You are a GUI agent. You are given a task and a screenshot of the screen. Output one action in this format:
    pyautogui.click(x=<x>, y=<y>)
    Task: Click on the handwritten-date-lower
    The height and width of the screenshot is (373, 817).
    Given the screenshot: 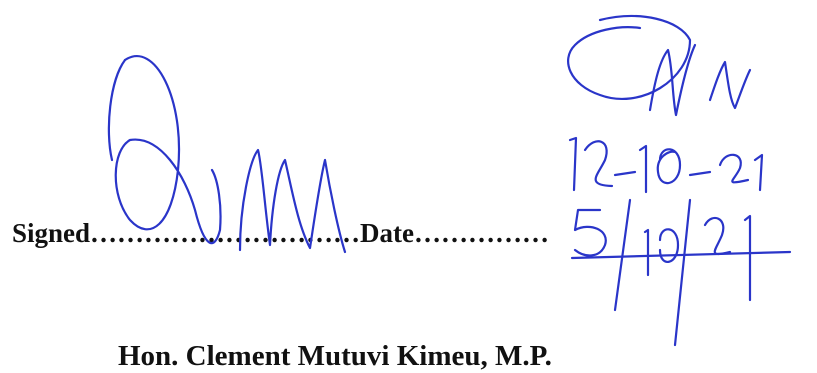 What is the action you would take?
    pyautogui.click(x=681, y=272)
    